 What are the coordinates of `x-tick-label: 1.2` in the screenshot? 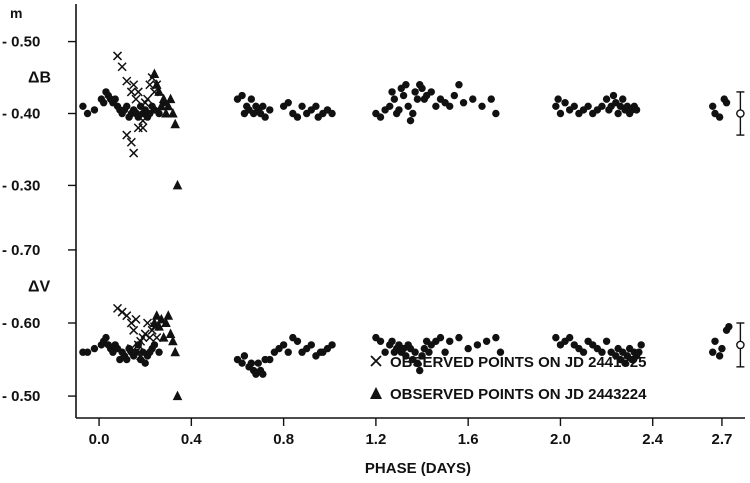 It's located at (375, 439).